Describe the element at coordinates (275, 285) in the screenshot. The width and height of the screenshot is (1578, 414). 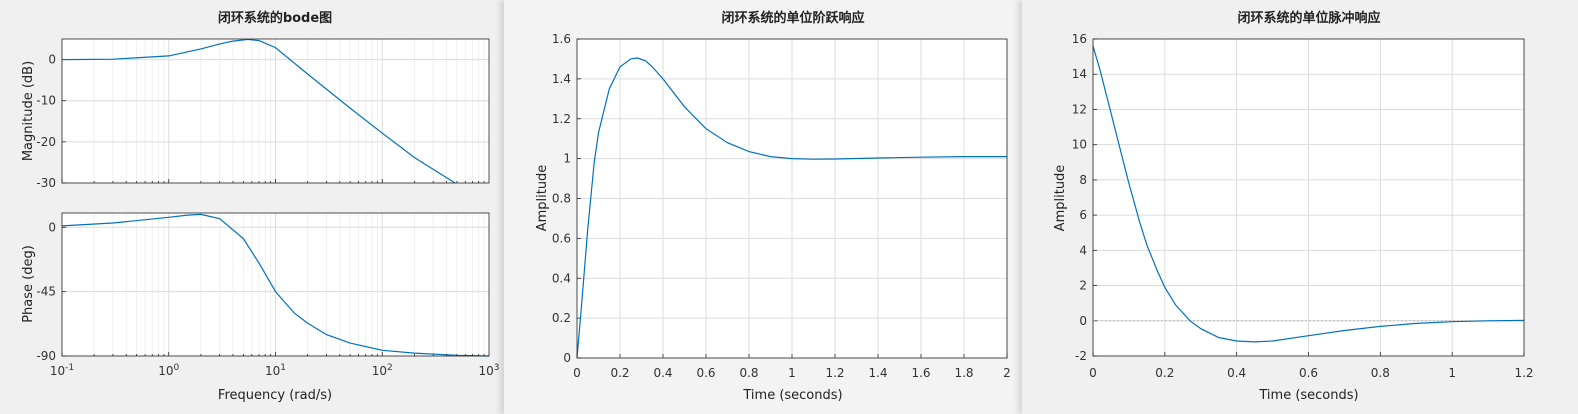
I see `phase-line` at that location.